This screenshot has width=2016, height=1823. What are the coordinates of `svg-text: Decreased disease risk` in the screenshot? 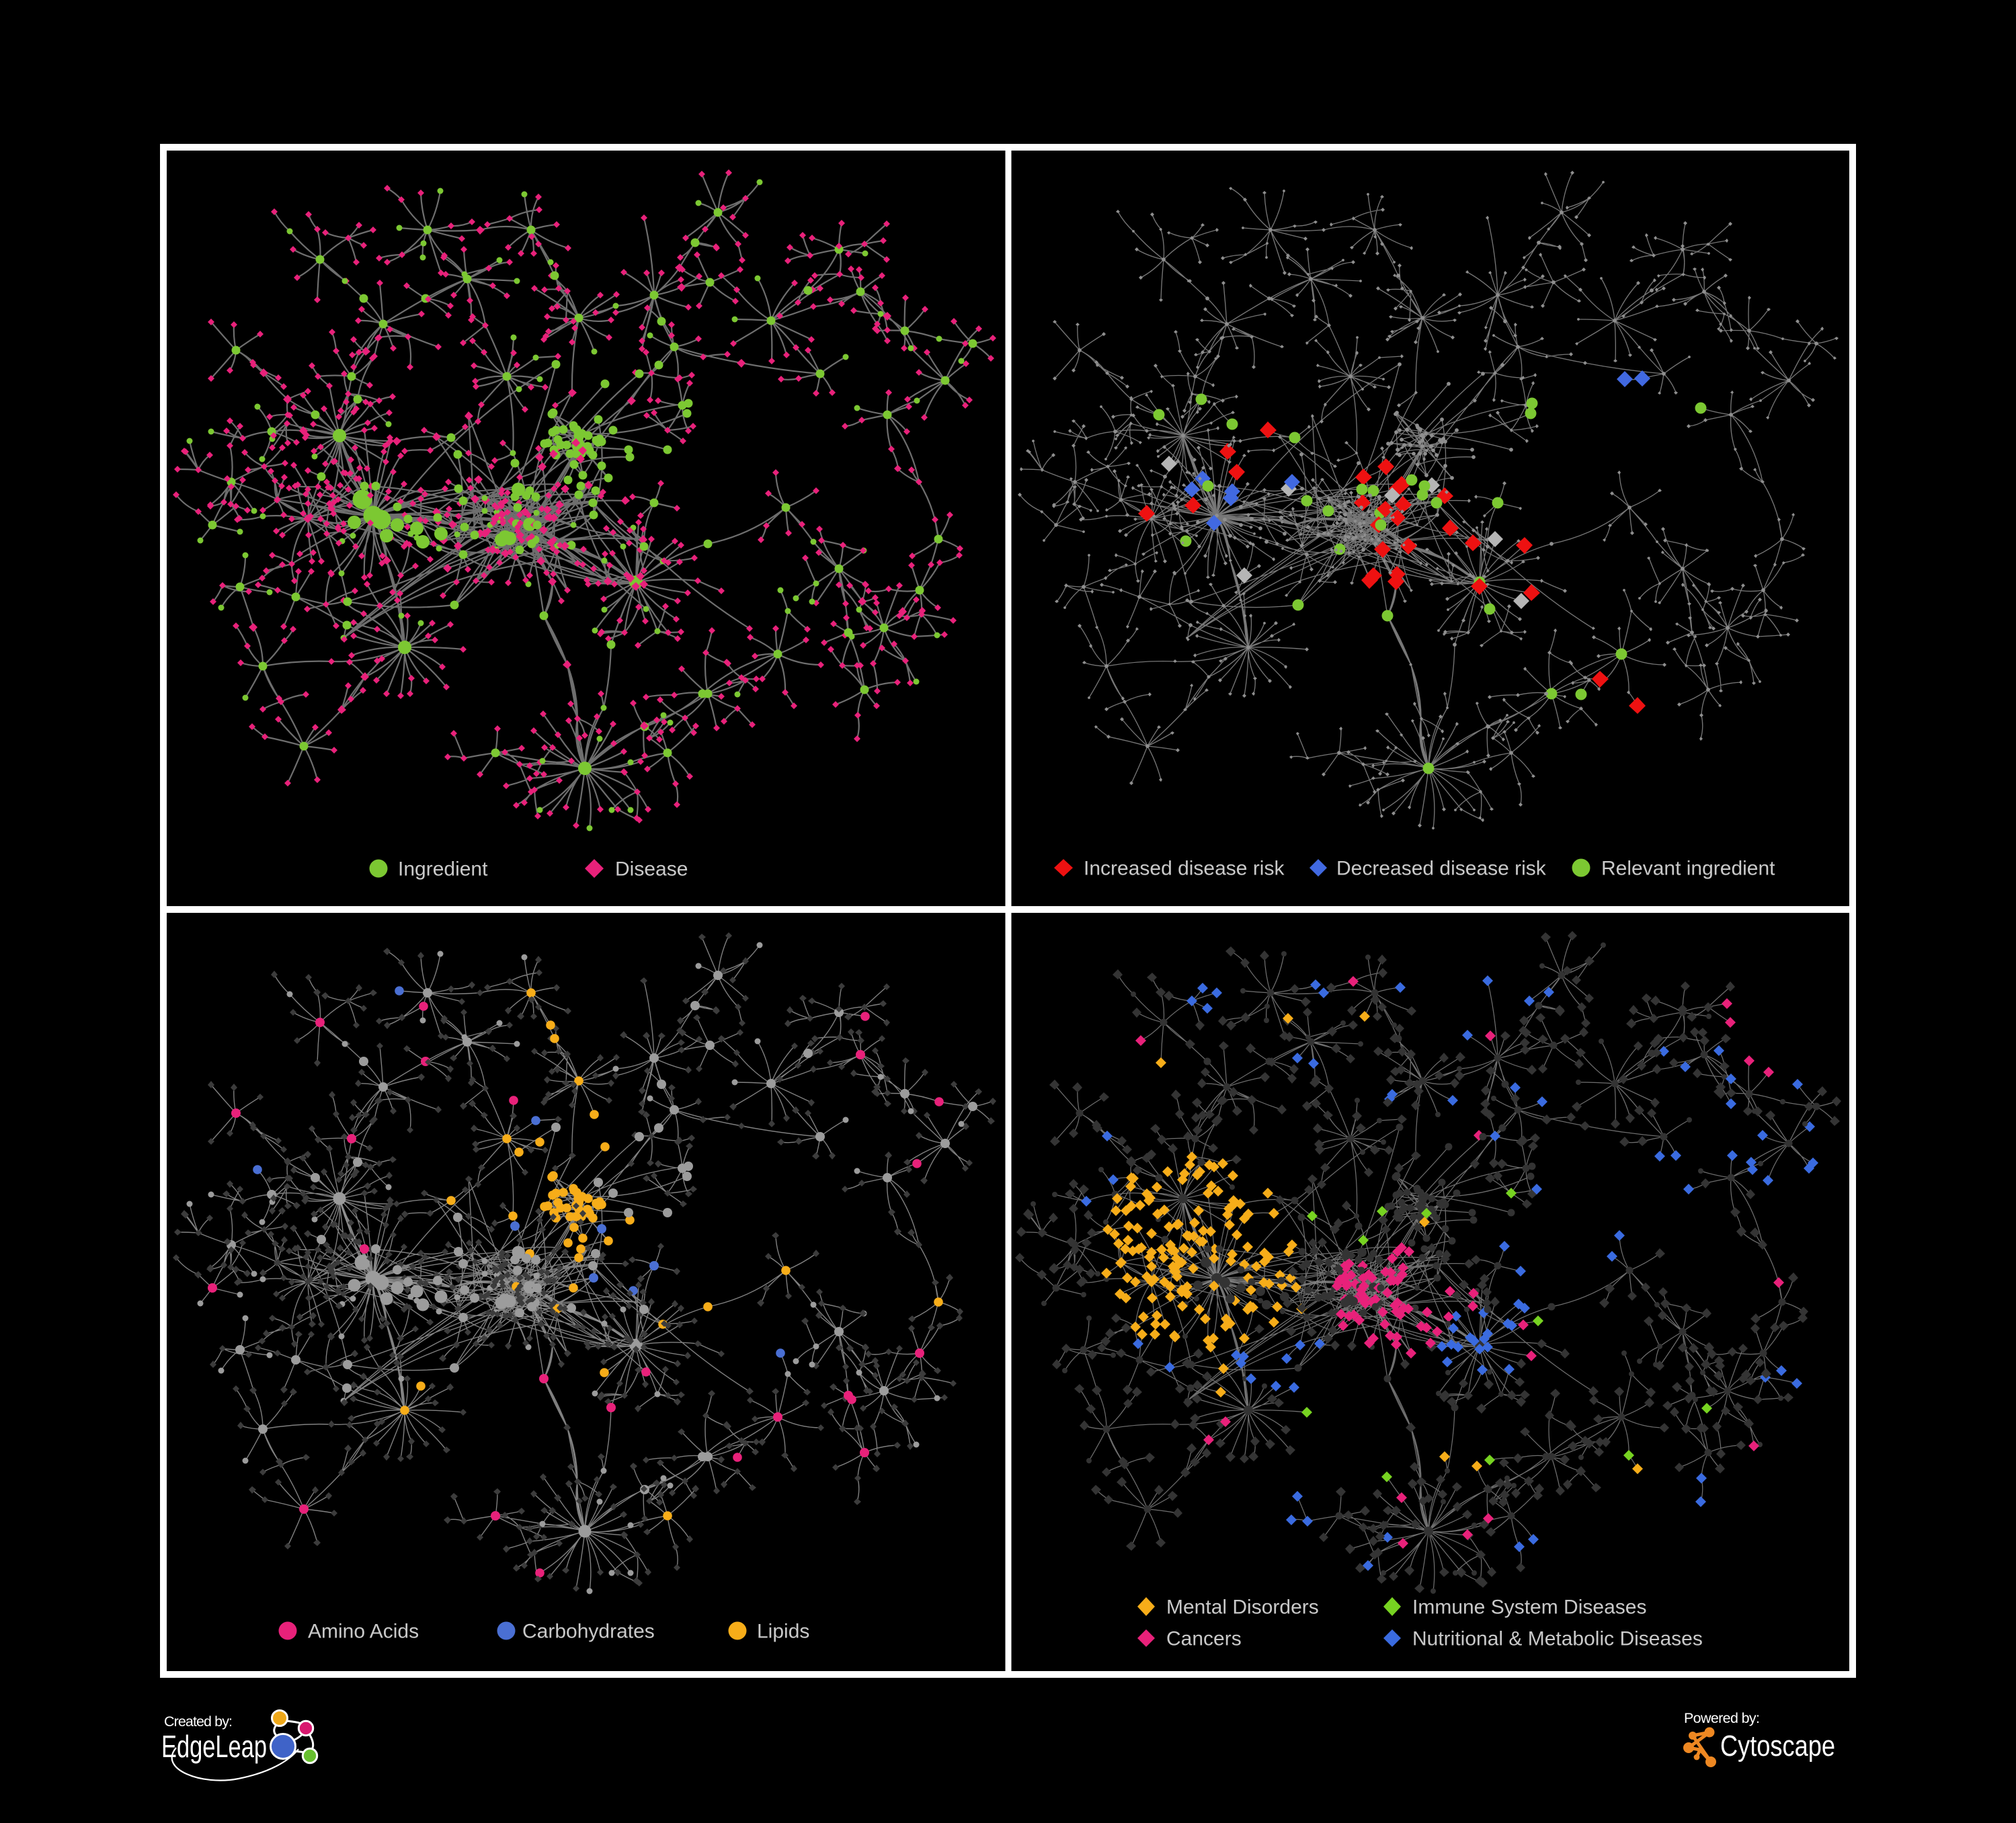 It's located at (1441, 869).